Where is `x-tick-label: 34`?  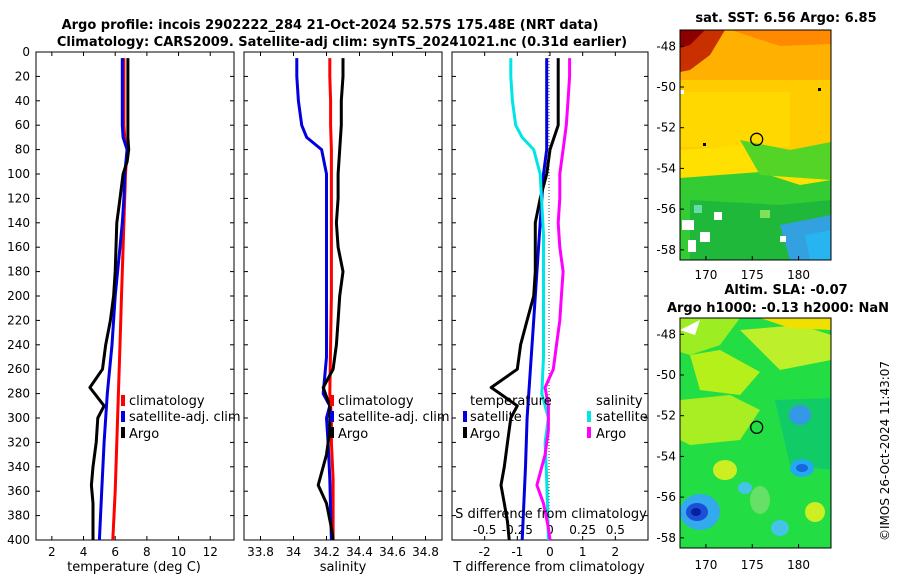 x-tick-label: 34 is located at coordinates (293, 552).